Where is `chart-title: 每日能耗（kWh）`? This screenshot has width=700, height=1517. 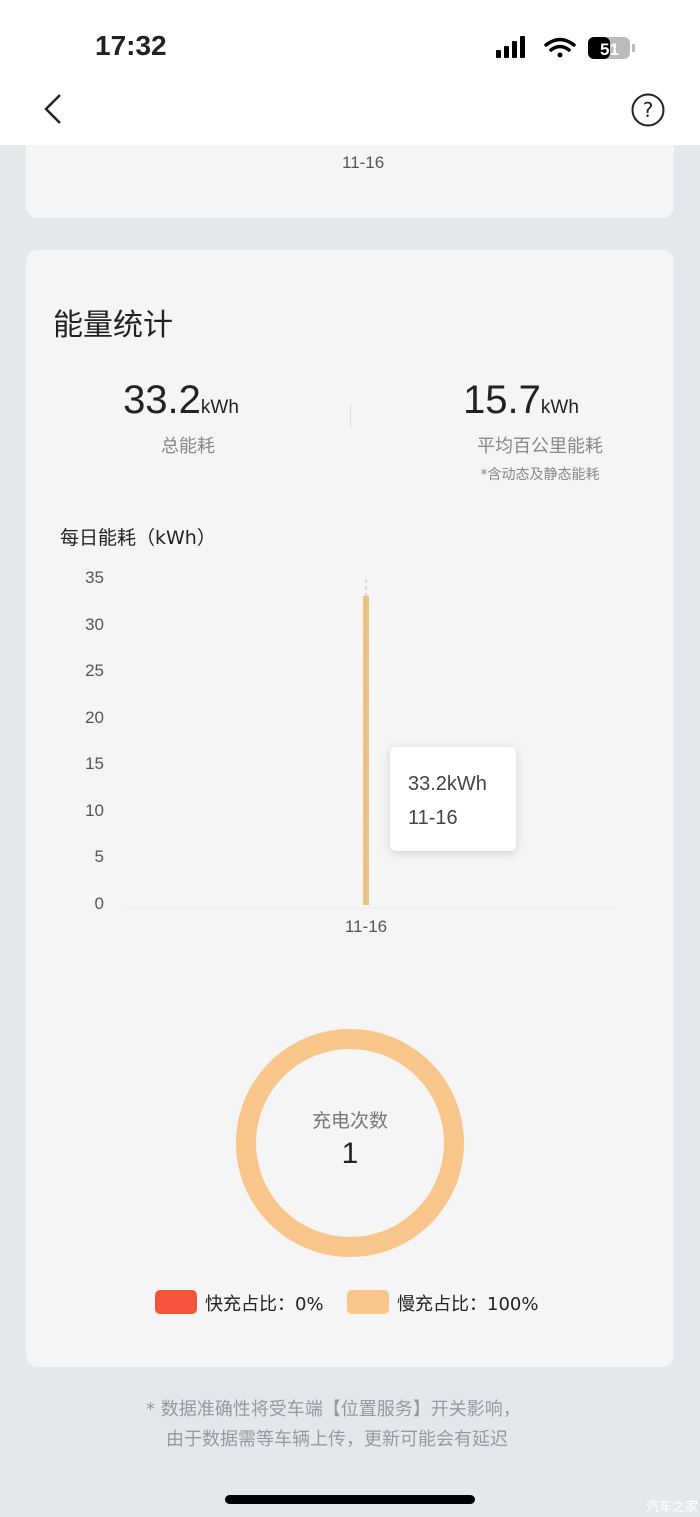 chart-title: 每日能耗（kWh） is located at coordinates (138, 538).